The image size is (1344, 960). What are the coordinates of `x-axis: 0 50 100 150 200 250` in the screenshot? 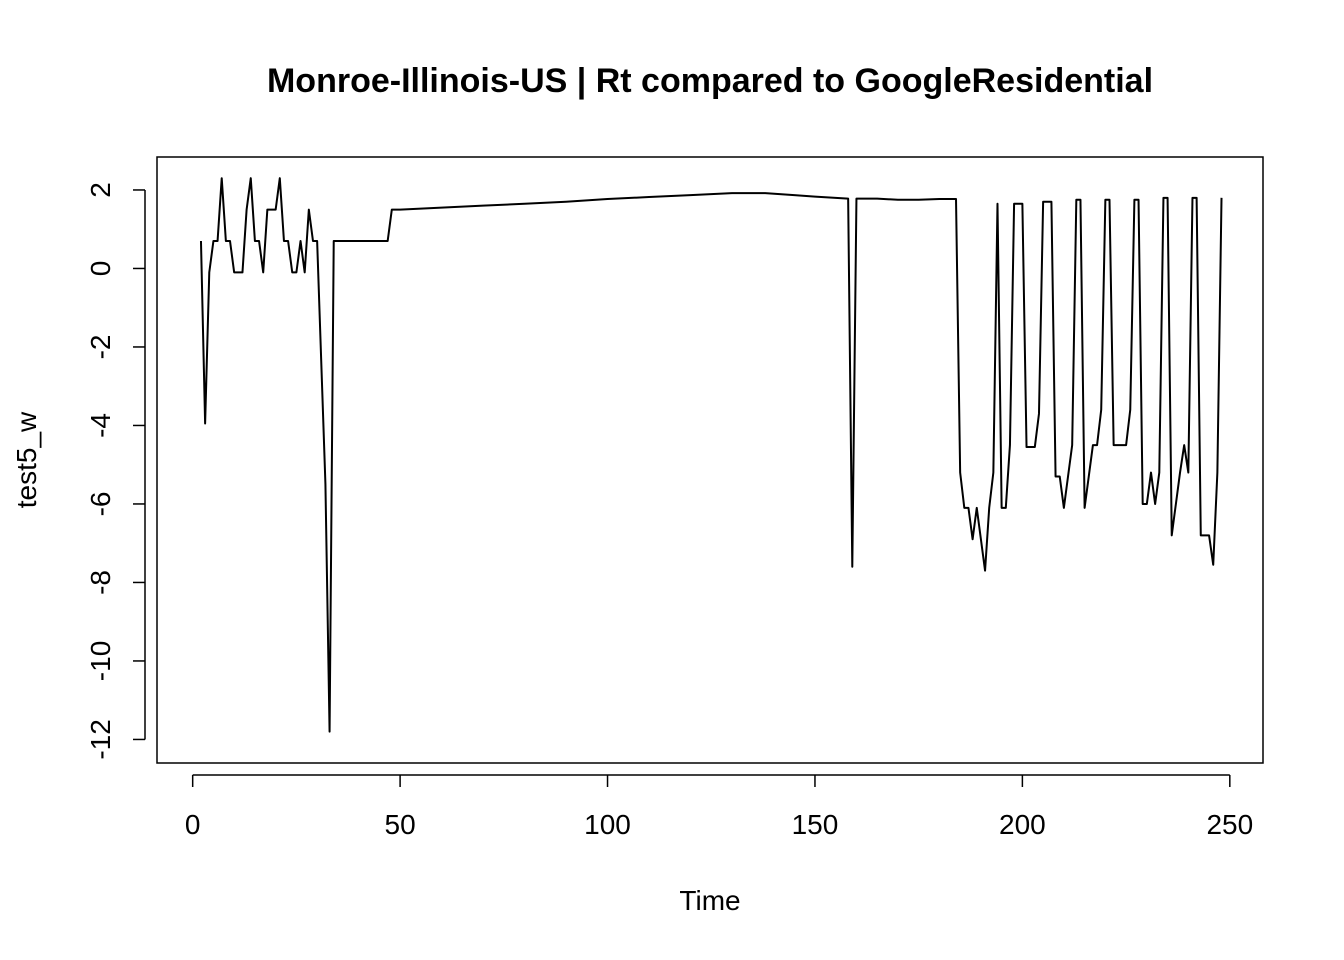 It's located at (719, 807).